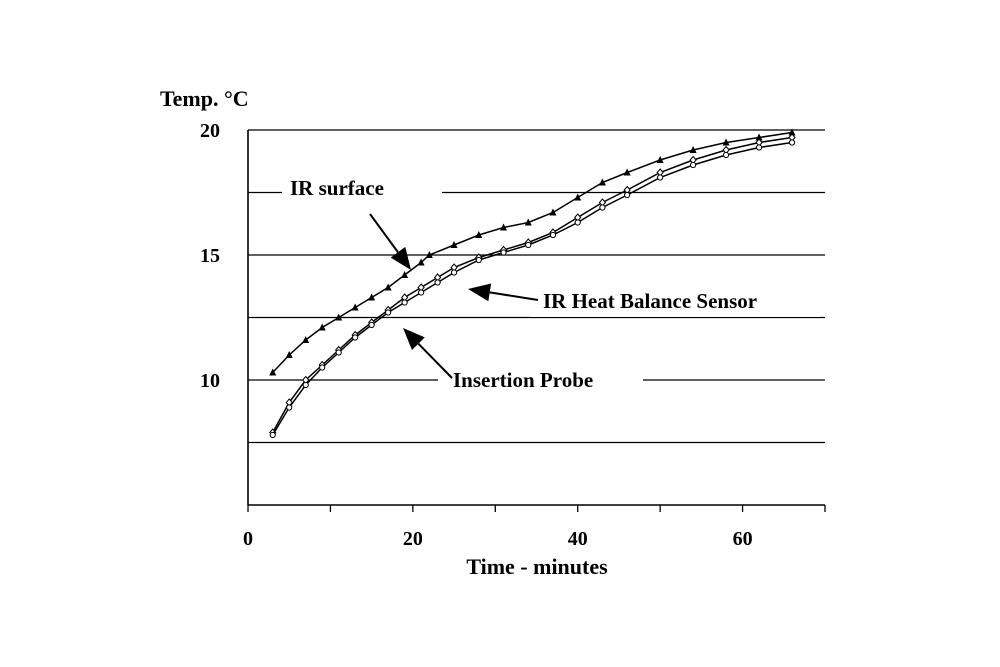  I want to click on x-tick-label-20: 20, so click(413, 539).